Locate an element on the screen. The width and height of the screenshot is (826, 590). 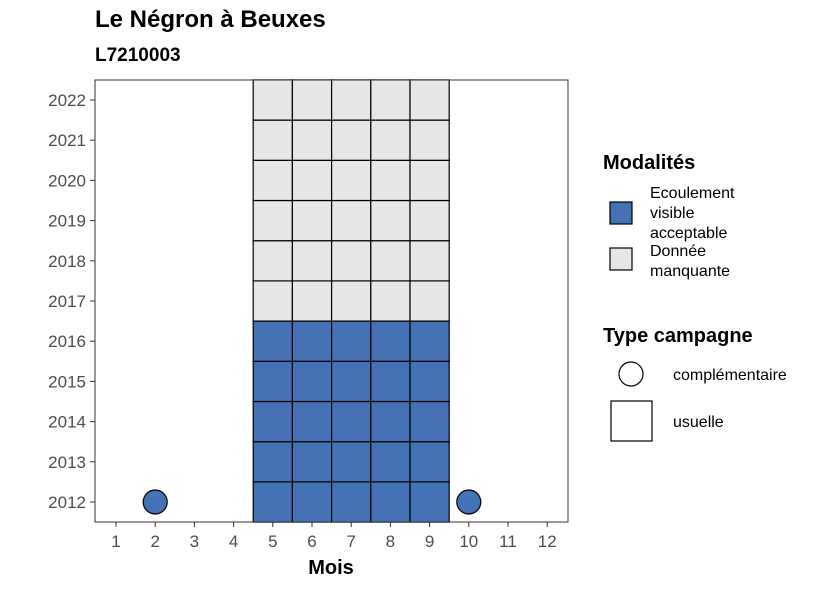
tile-7-2018 is located at coordinates (351, 261).